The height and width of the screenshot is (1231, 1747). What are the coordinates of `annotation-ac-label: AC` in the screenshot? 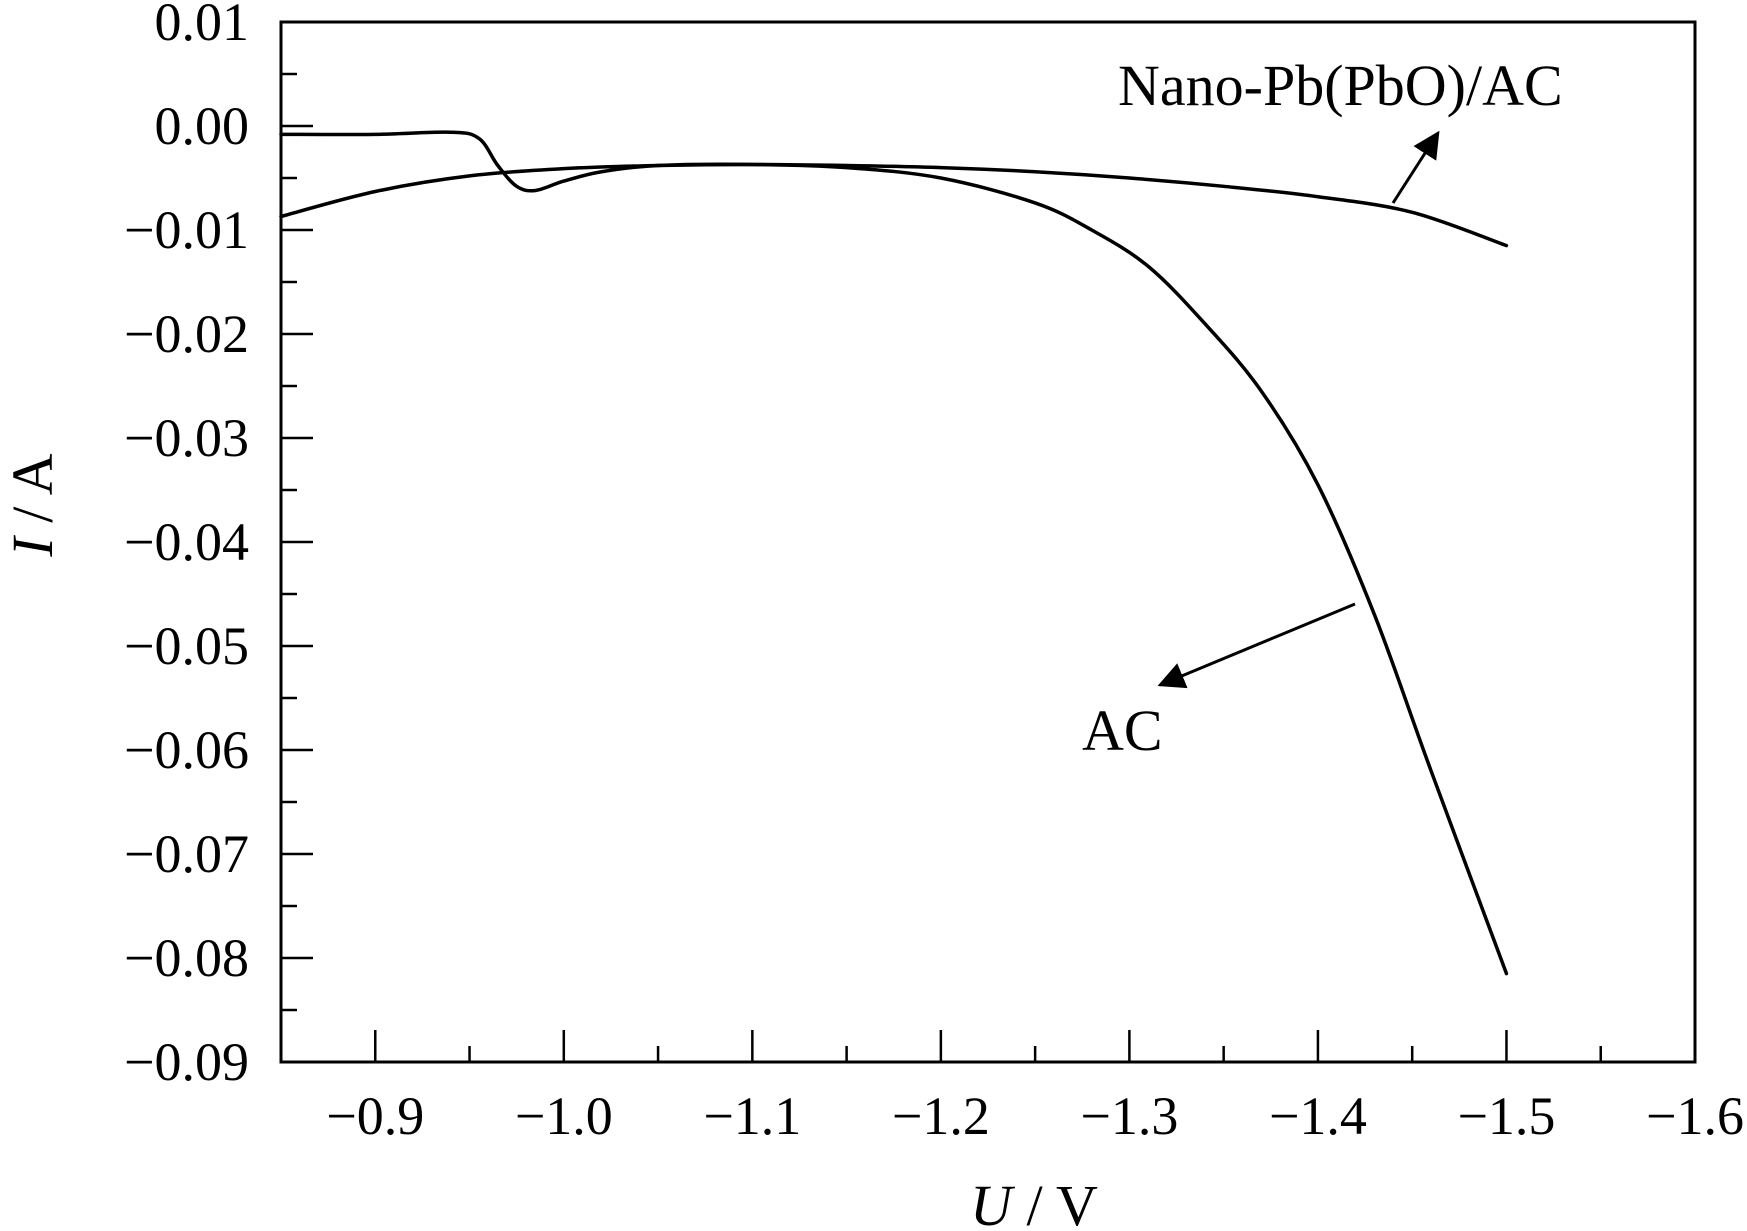 It's located at (1122, 730).